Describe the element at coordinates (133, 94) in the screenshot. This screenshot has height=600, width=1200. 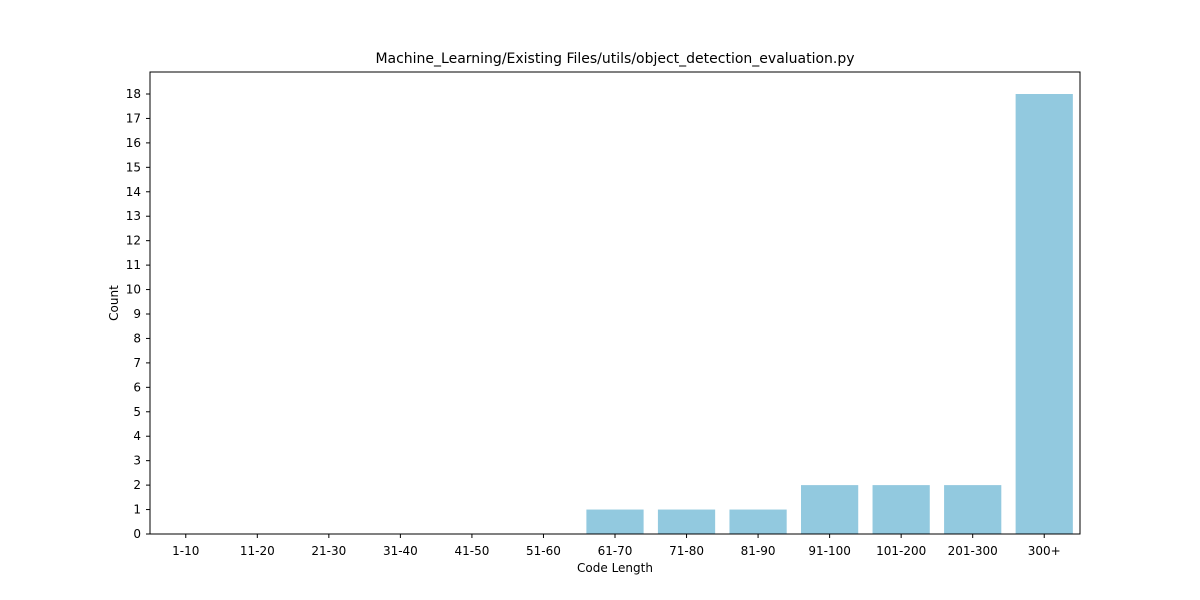
I see `y-tick-label: 18` at that location.